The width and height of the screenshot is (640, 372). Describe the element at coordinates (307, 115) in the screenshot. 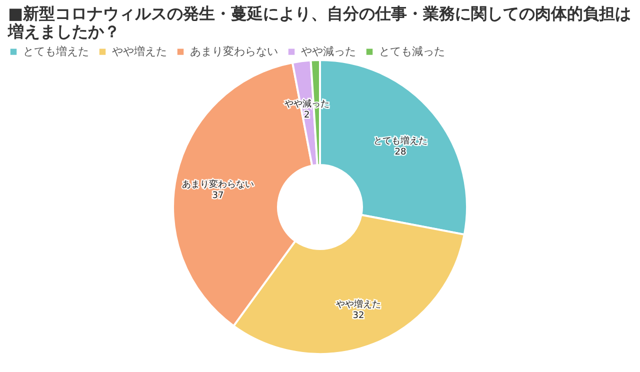

I see `data-label: 2` at that location.